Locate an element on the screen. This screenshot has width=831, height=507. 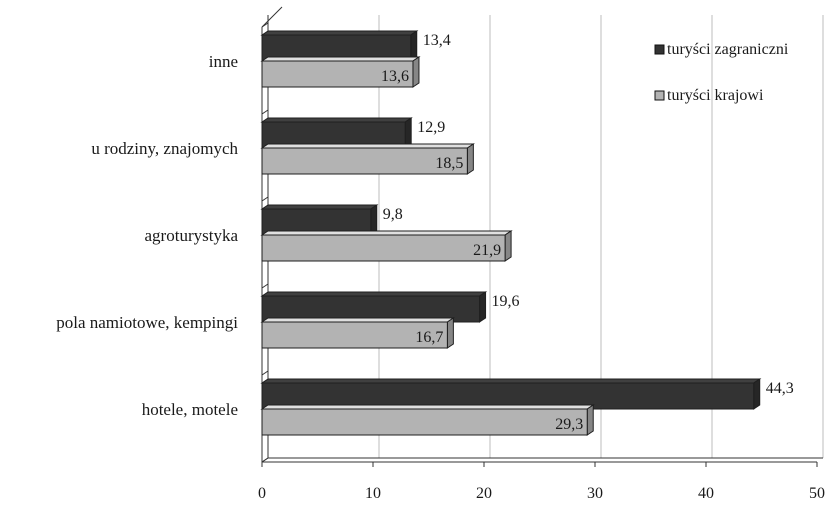
data-label: 44,3 is located at coordinates (780, 388).